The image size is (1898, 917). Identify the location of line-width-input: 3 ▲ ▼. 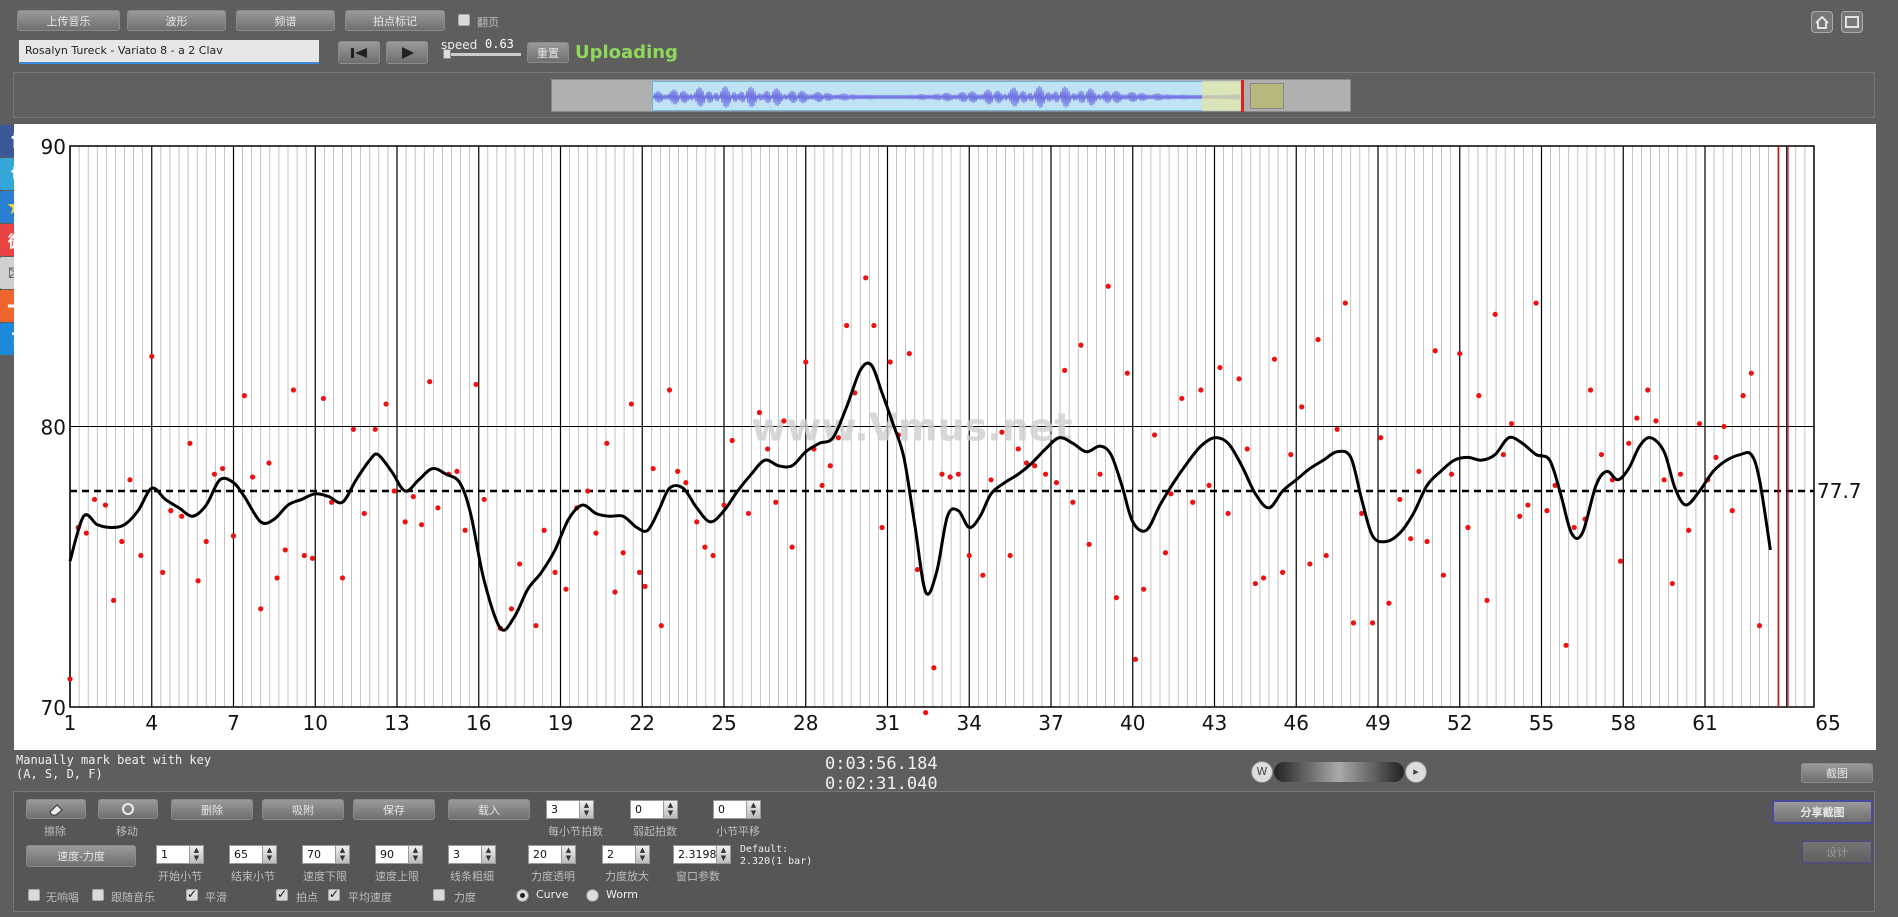
(472, 854).